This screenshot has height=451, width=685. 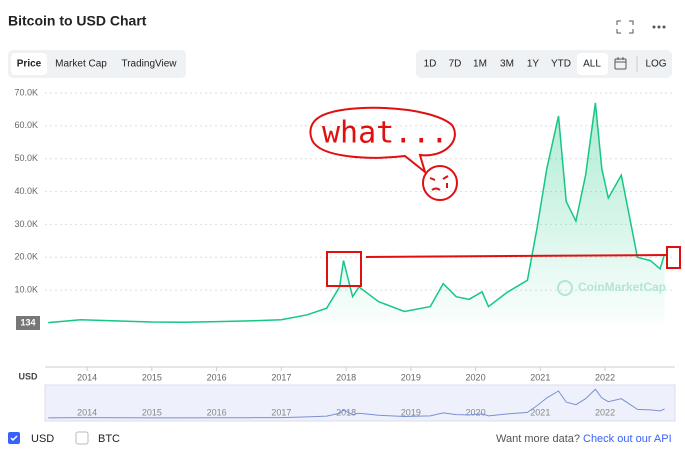 I want to click on y-tick-label: 30.0K, so click(x=26, y=224).